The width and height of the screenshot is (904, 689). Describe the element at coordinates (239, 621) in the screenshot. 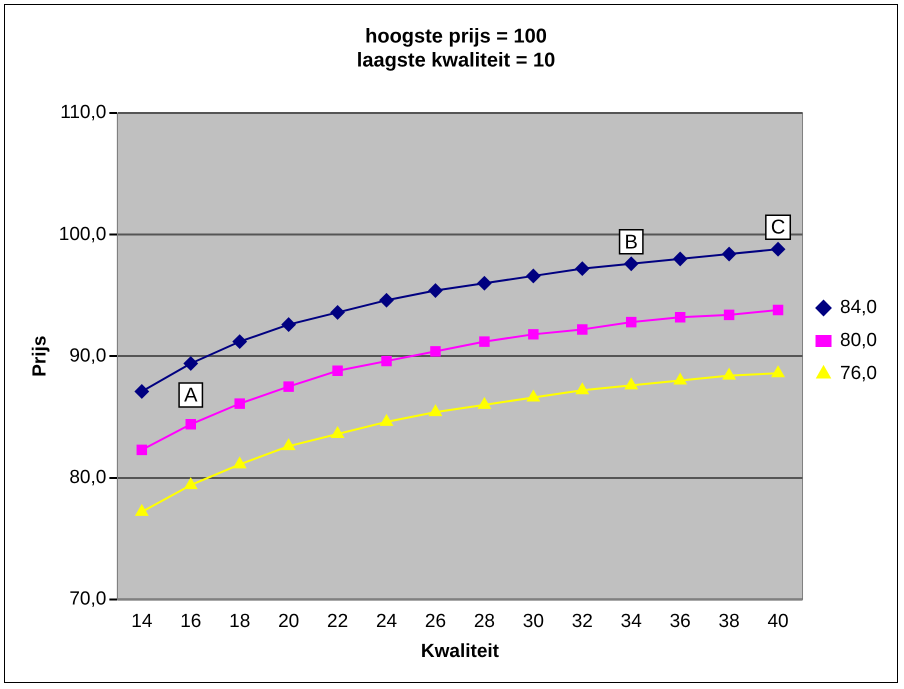

I see `x-tick-label: 18` at that location.